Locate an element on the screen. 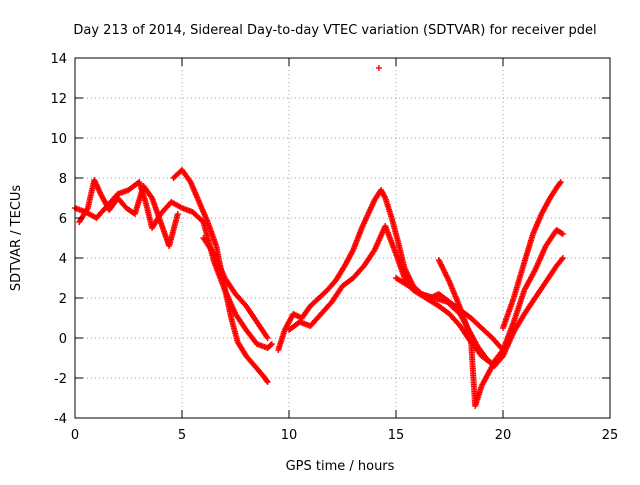 Image resolution: width=640 pixels, height=485 pixels. data-point-sat-g is located at coordinates (562, 258).